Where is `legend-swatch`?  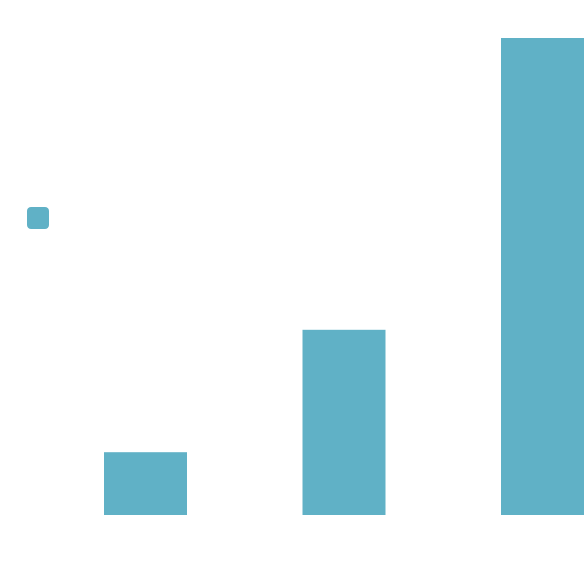 legend-swatch is located at coordinates (38, 218).